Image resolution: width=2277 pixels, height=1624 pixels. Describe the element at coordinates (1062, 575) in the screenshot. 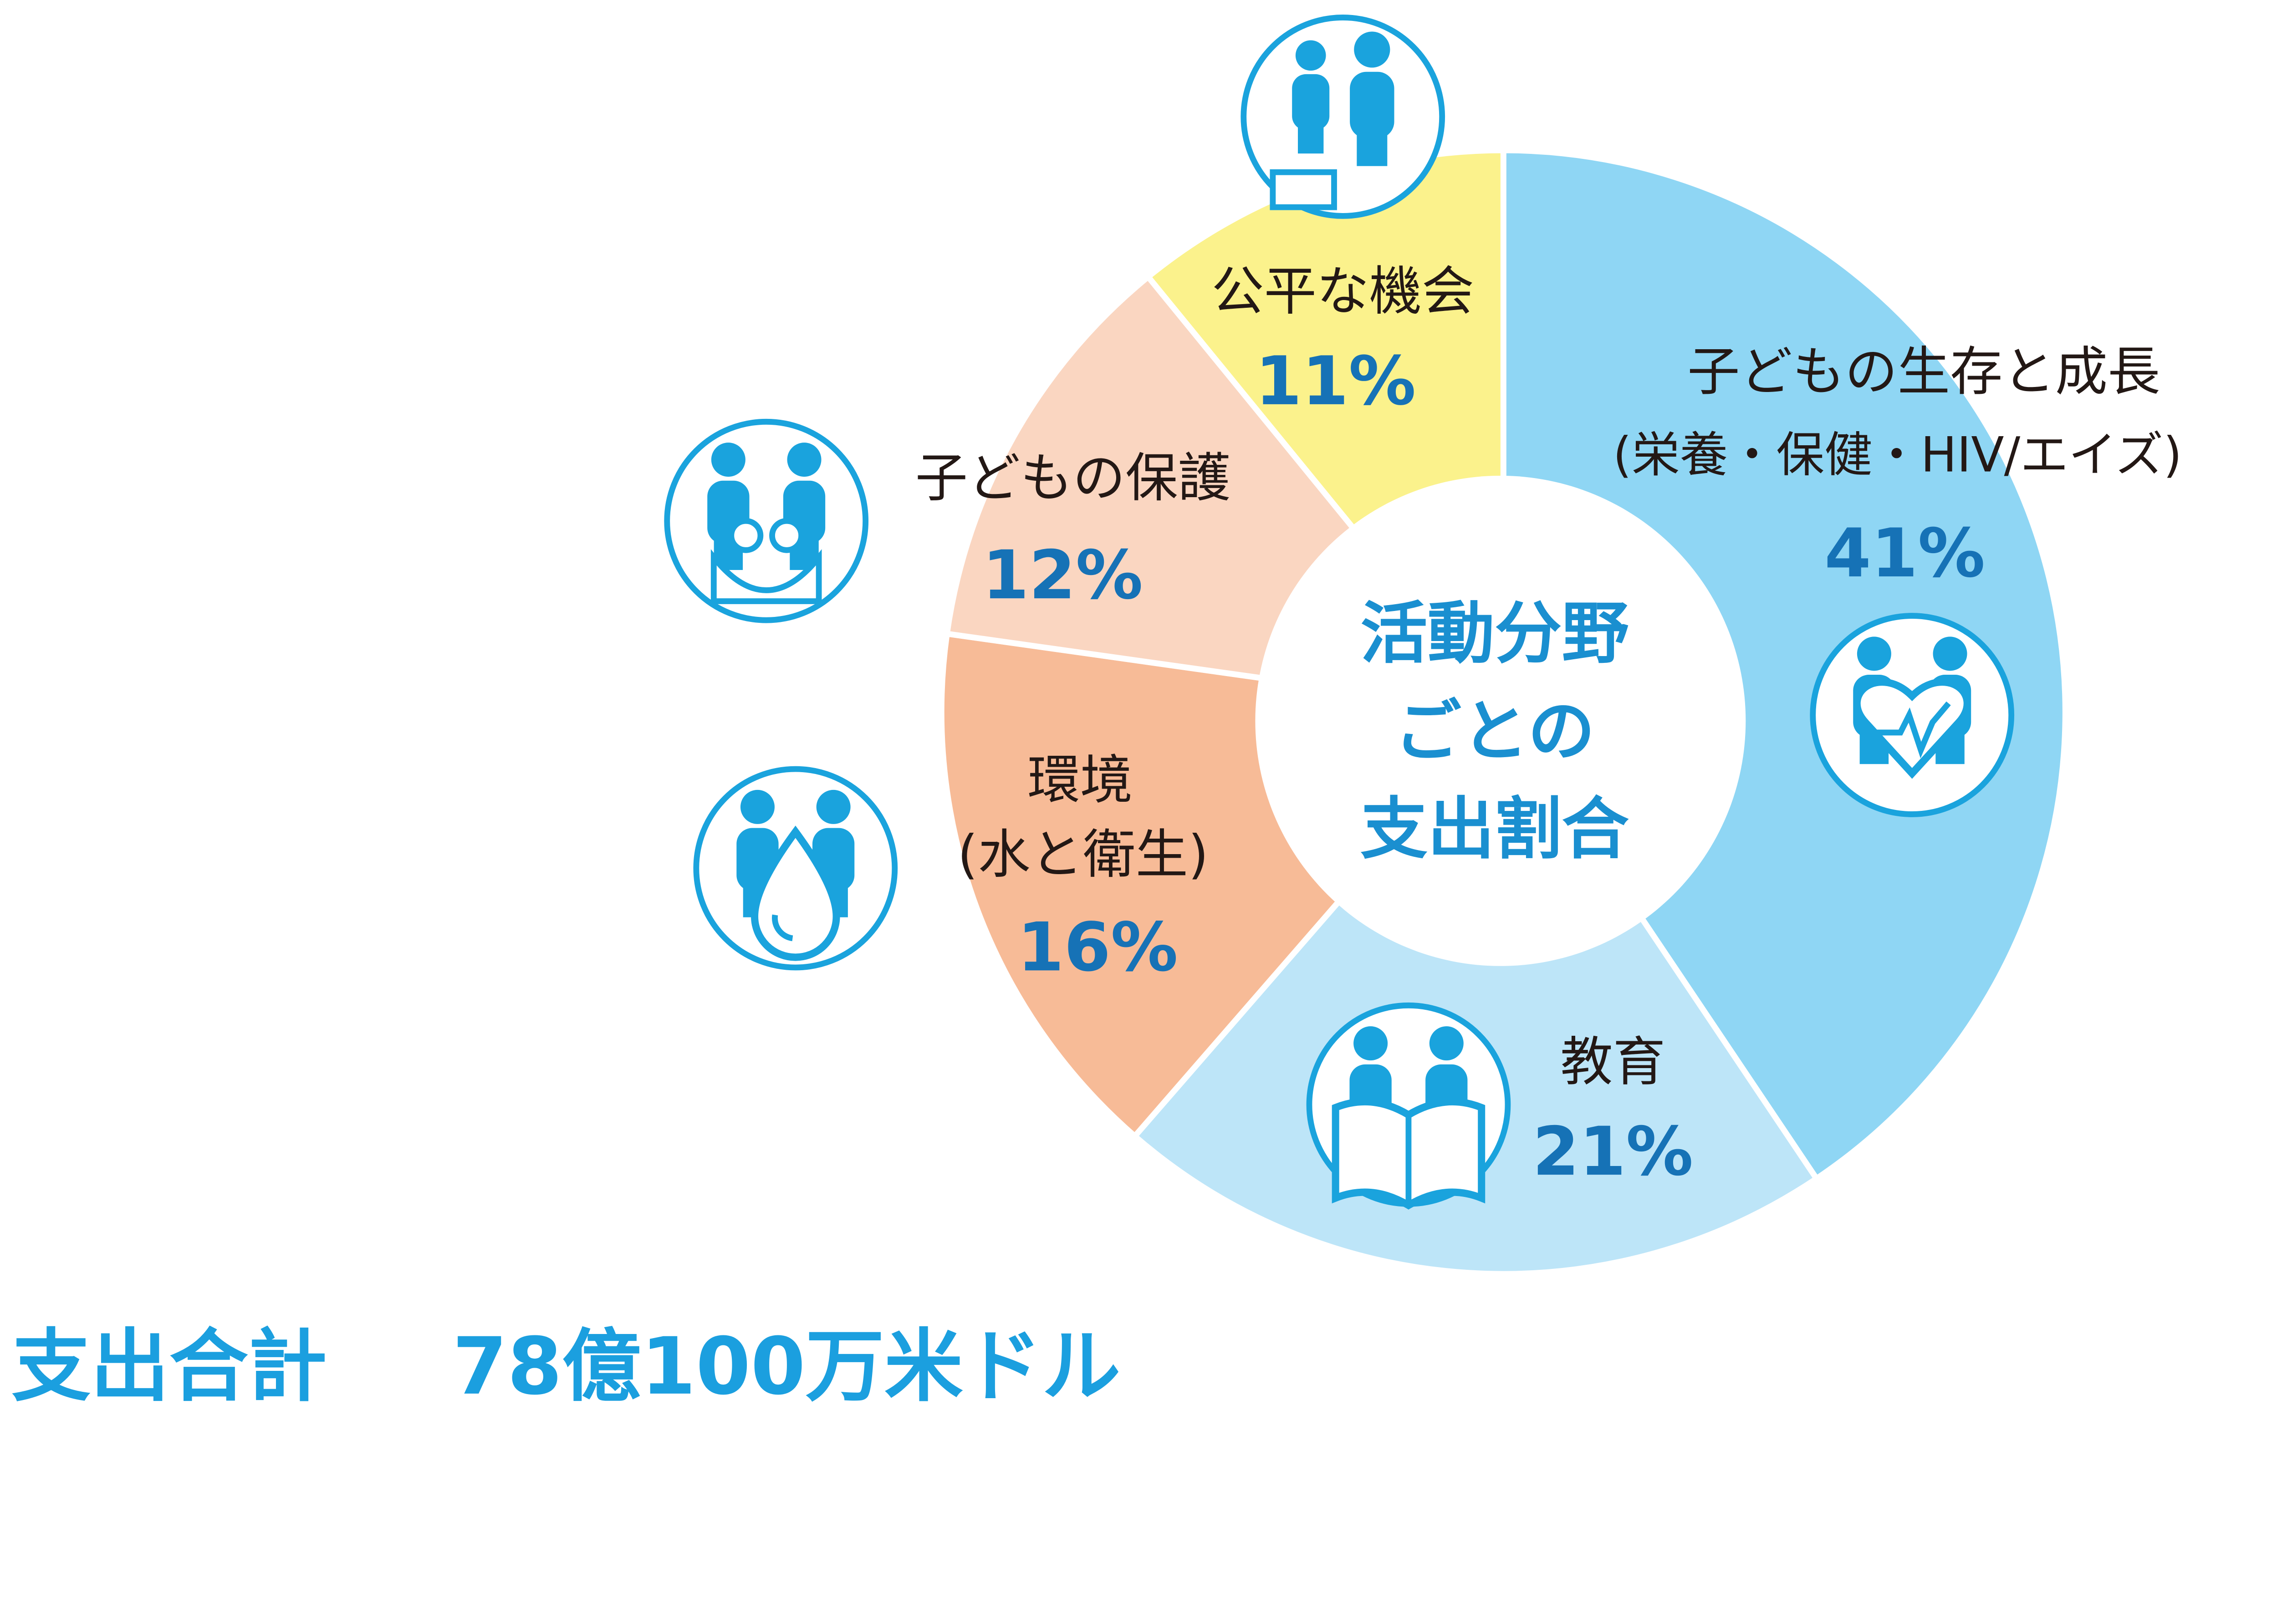

I see `value-protection: 12%` at that location.